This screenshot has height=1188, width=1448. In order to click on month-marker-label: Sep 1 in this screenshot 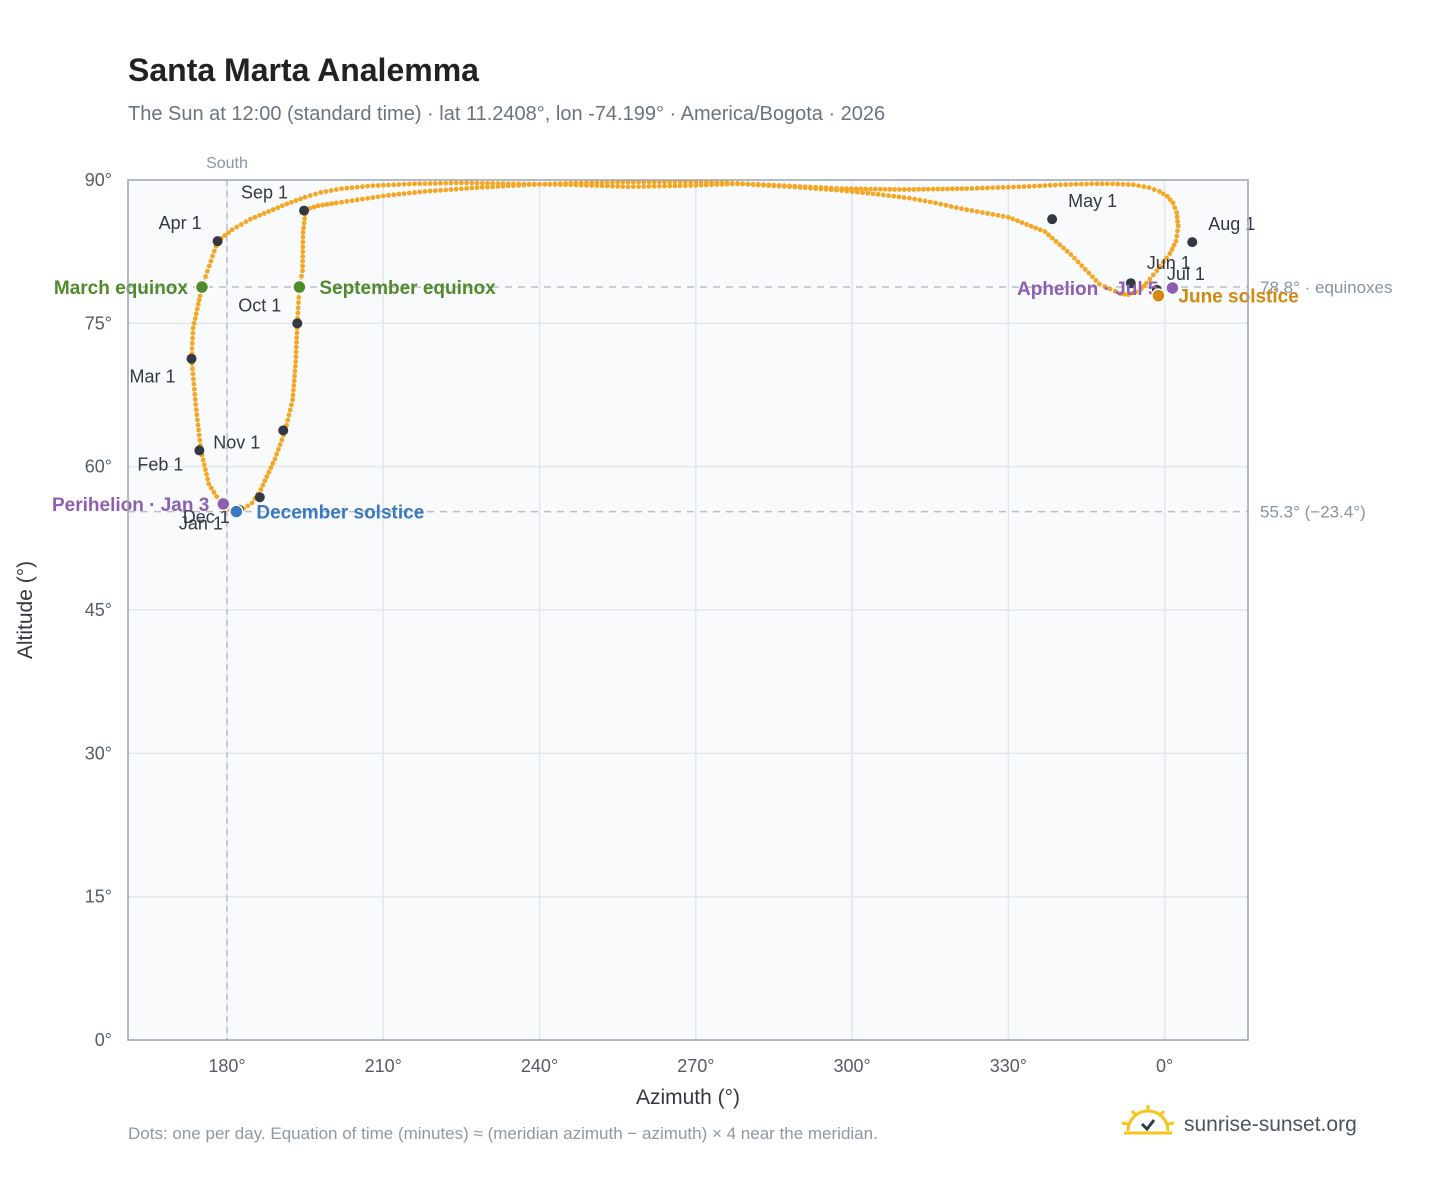, I will do `click(264, 193)`.